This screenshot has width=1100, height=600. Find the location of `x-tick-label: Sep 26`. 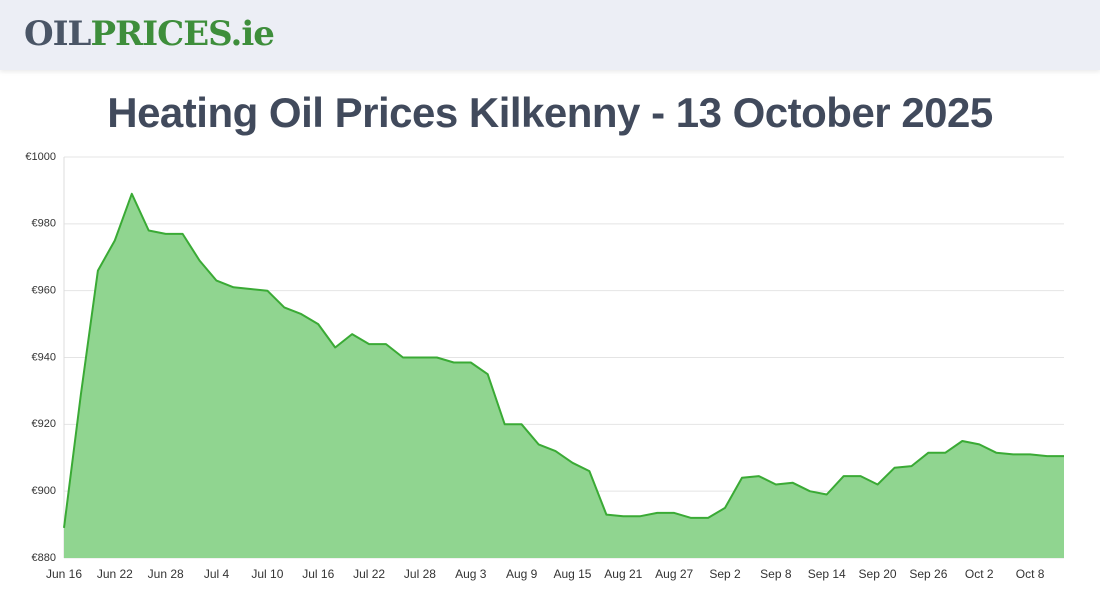

x-tick-label: Sep 26 is located at coordinates (928, 574).